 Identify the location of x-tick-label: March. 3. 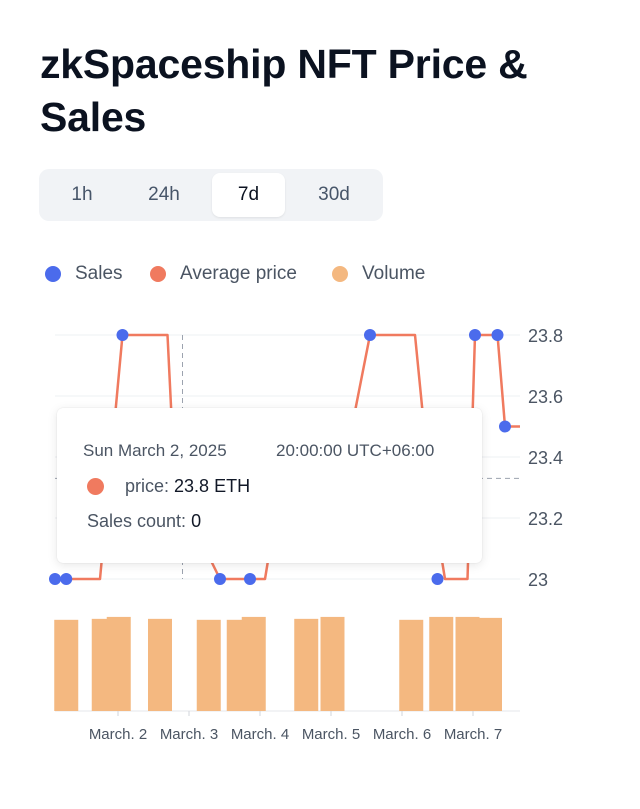
(189, 734).